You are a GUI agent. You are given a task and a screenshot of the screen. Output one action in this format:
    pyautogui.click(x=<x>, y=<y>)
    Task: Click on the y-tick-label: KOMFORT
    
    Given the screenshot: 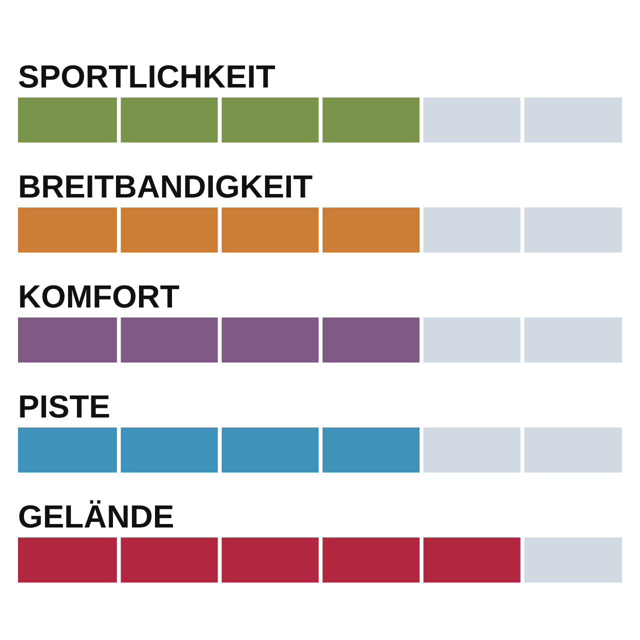 What is the action you would take?
    pyautogui.click(x=100, y=296)
    